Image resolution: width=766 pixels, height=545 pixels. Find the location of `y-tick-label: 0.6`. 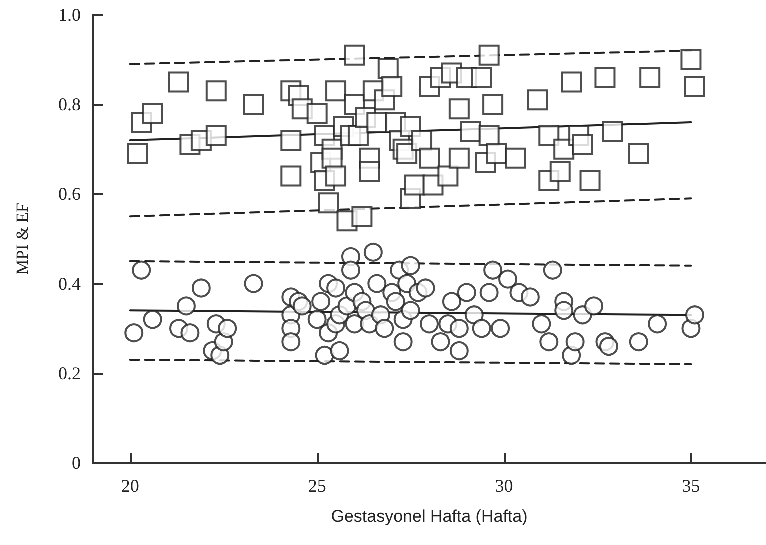

y-tick-label: 0.6 is located at coordinates (69, 194).